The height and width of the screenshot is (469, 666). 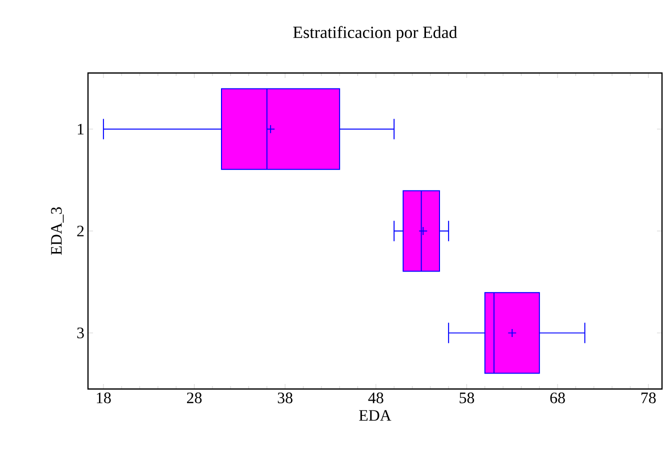 I want to click on x-tick-label: 28, so click(x=194, y=398).